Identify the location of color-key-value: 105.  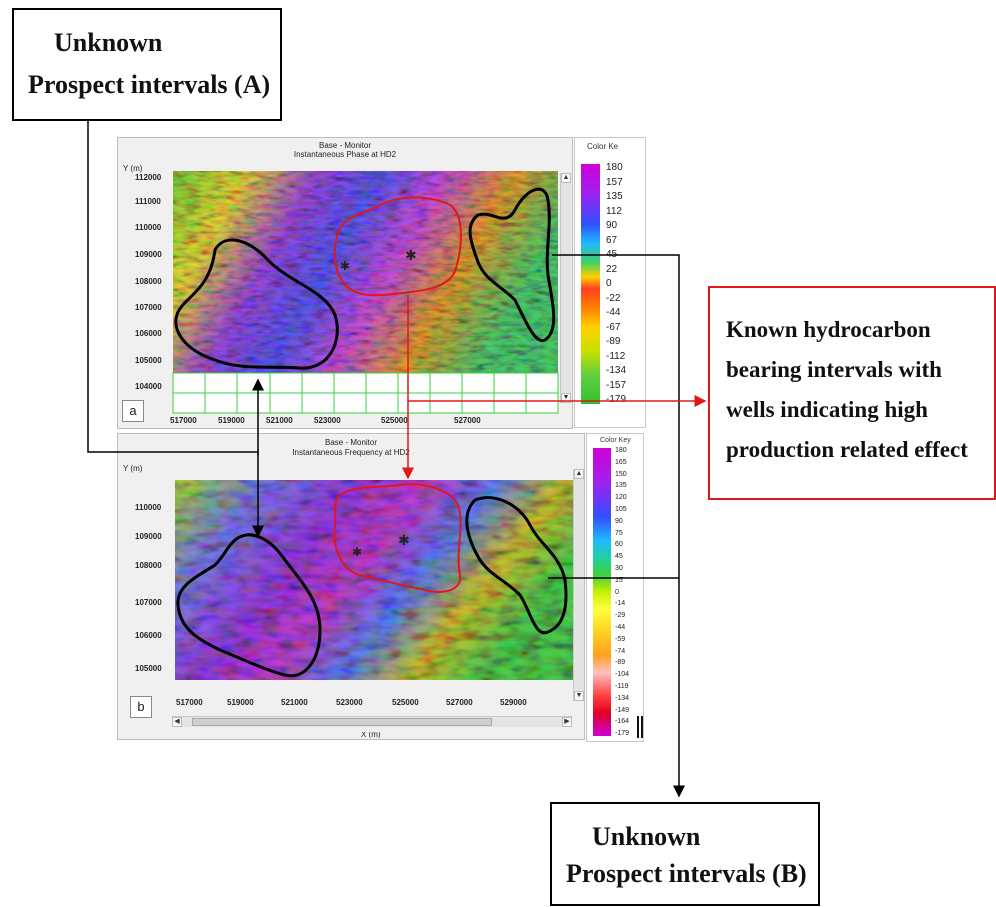
(621, 509).